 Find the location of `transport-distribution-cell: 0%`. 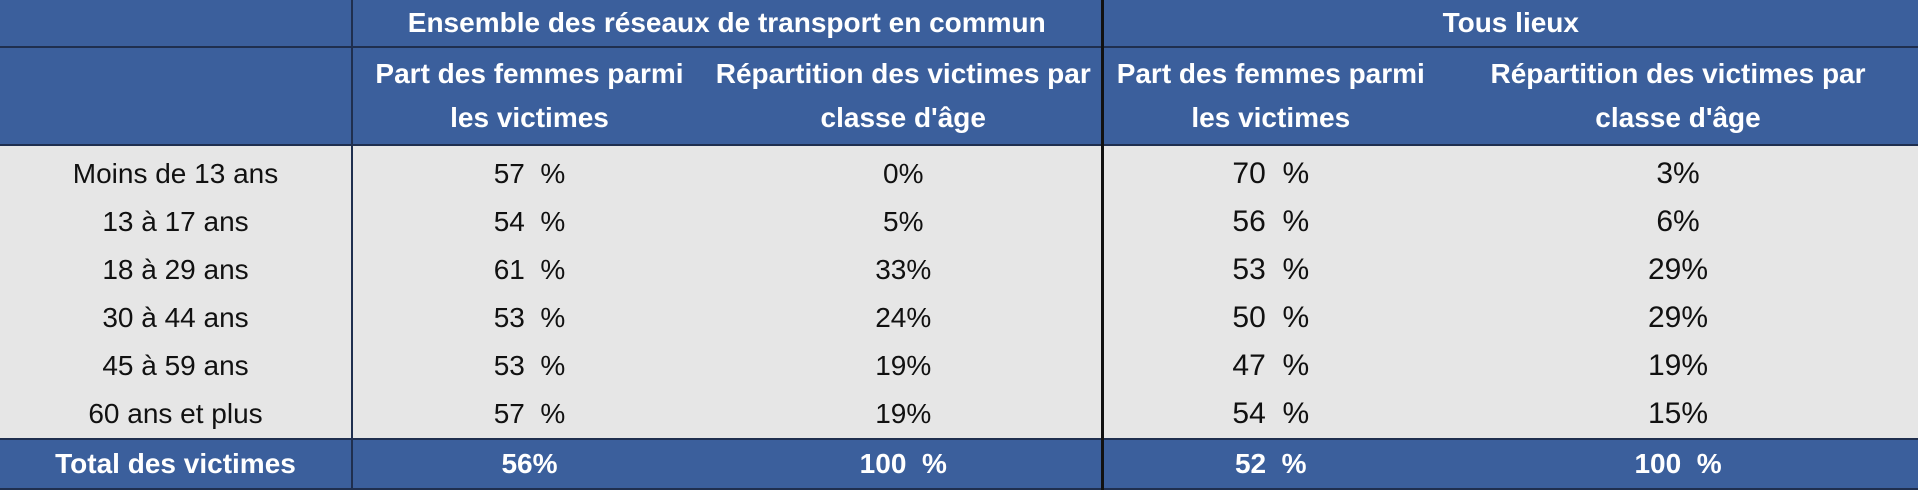

transport-distribution-cell: 0% is located at coordinates (904, 171).